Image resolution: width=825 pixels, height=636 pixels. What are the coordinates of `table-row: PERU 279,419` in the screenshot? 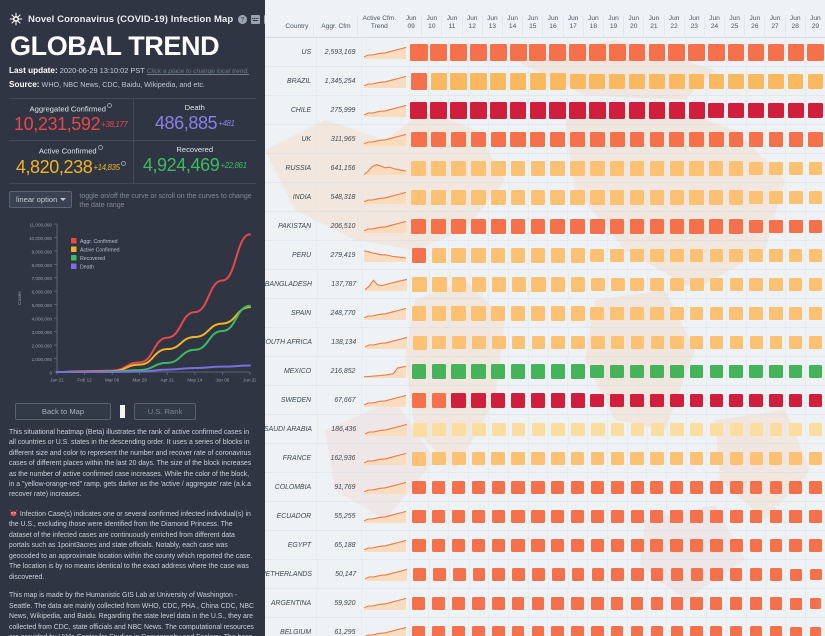 It's located at (545, 255).